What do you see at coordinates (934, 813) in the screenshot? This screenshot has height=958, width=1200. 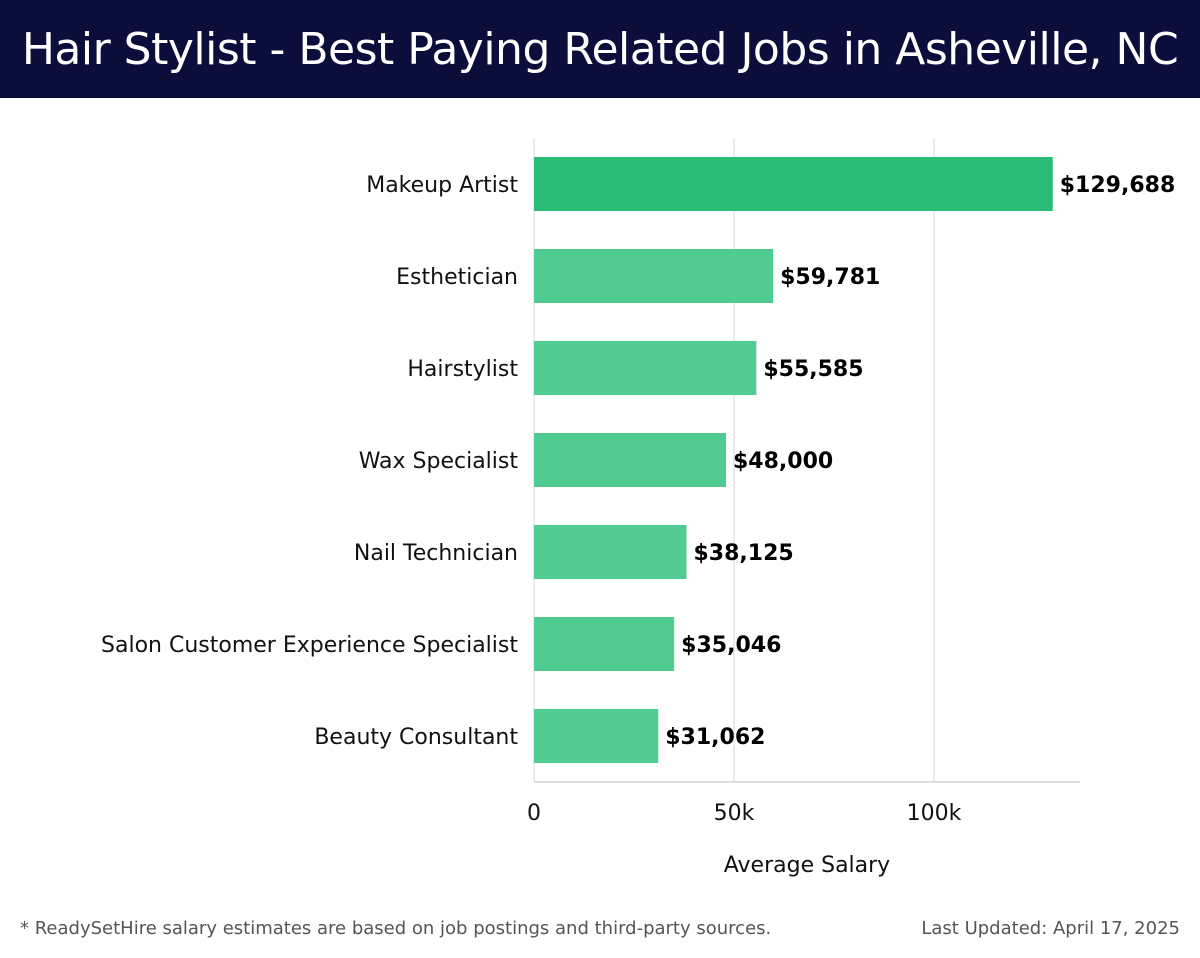 I see `x-tick-label: 100k` at bounding box center [934, 813].